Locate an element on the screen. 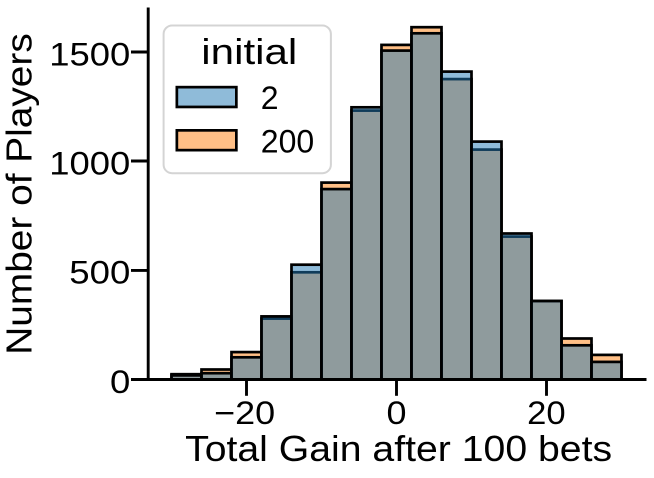  svg-text: 2 is located at coordinates (270, 98).